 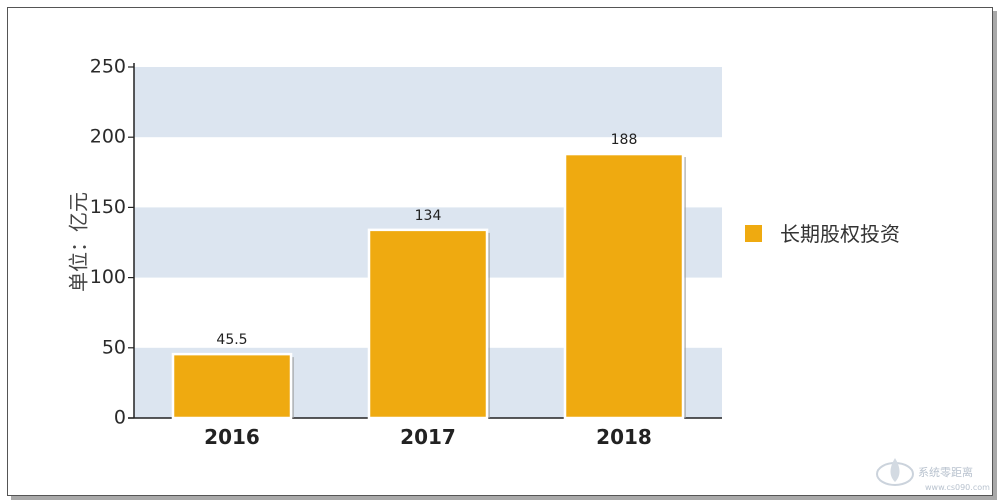 What do you see at coordinates (428, 216) in the screenshot?
I see `data-label-2017: 134` at bounding box center [428, 216].